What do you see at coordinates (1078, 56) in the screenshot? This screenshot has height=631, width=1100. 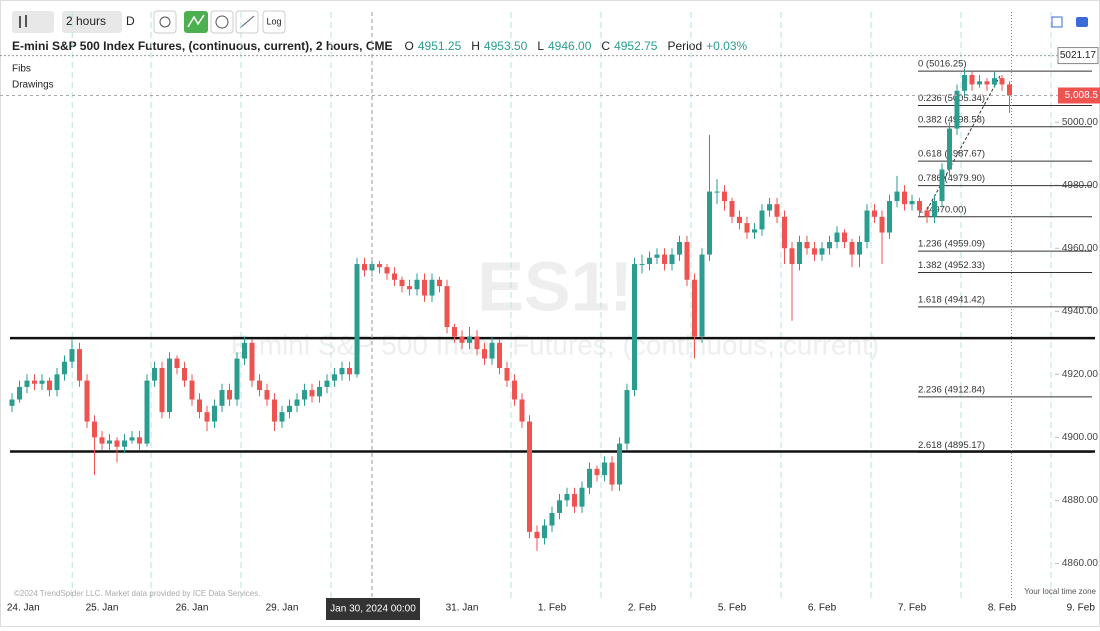 I see `high-label-box` at bounding box center [1078, 56].